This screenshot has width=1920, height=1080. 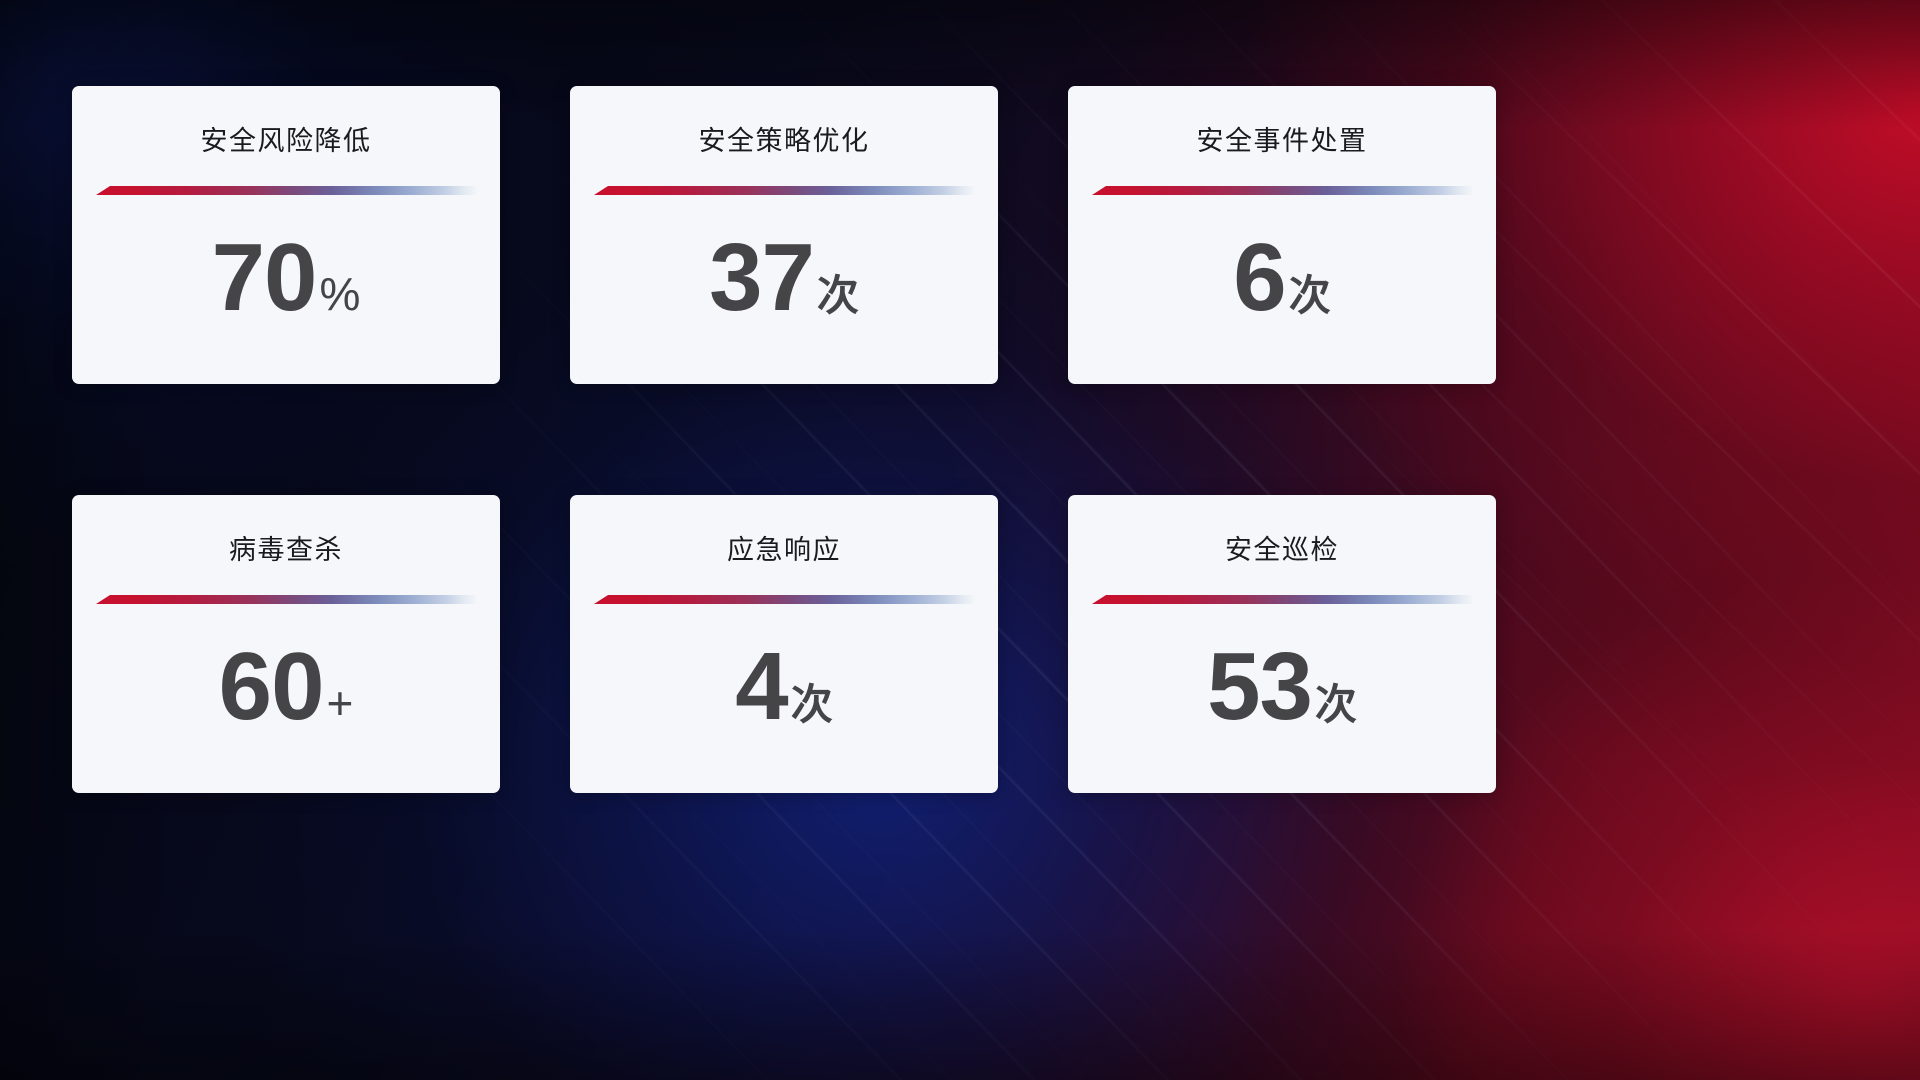 I want to click on stat-card: 安全风险降低 70 %, so click(x=286, y=235).